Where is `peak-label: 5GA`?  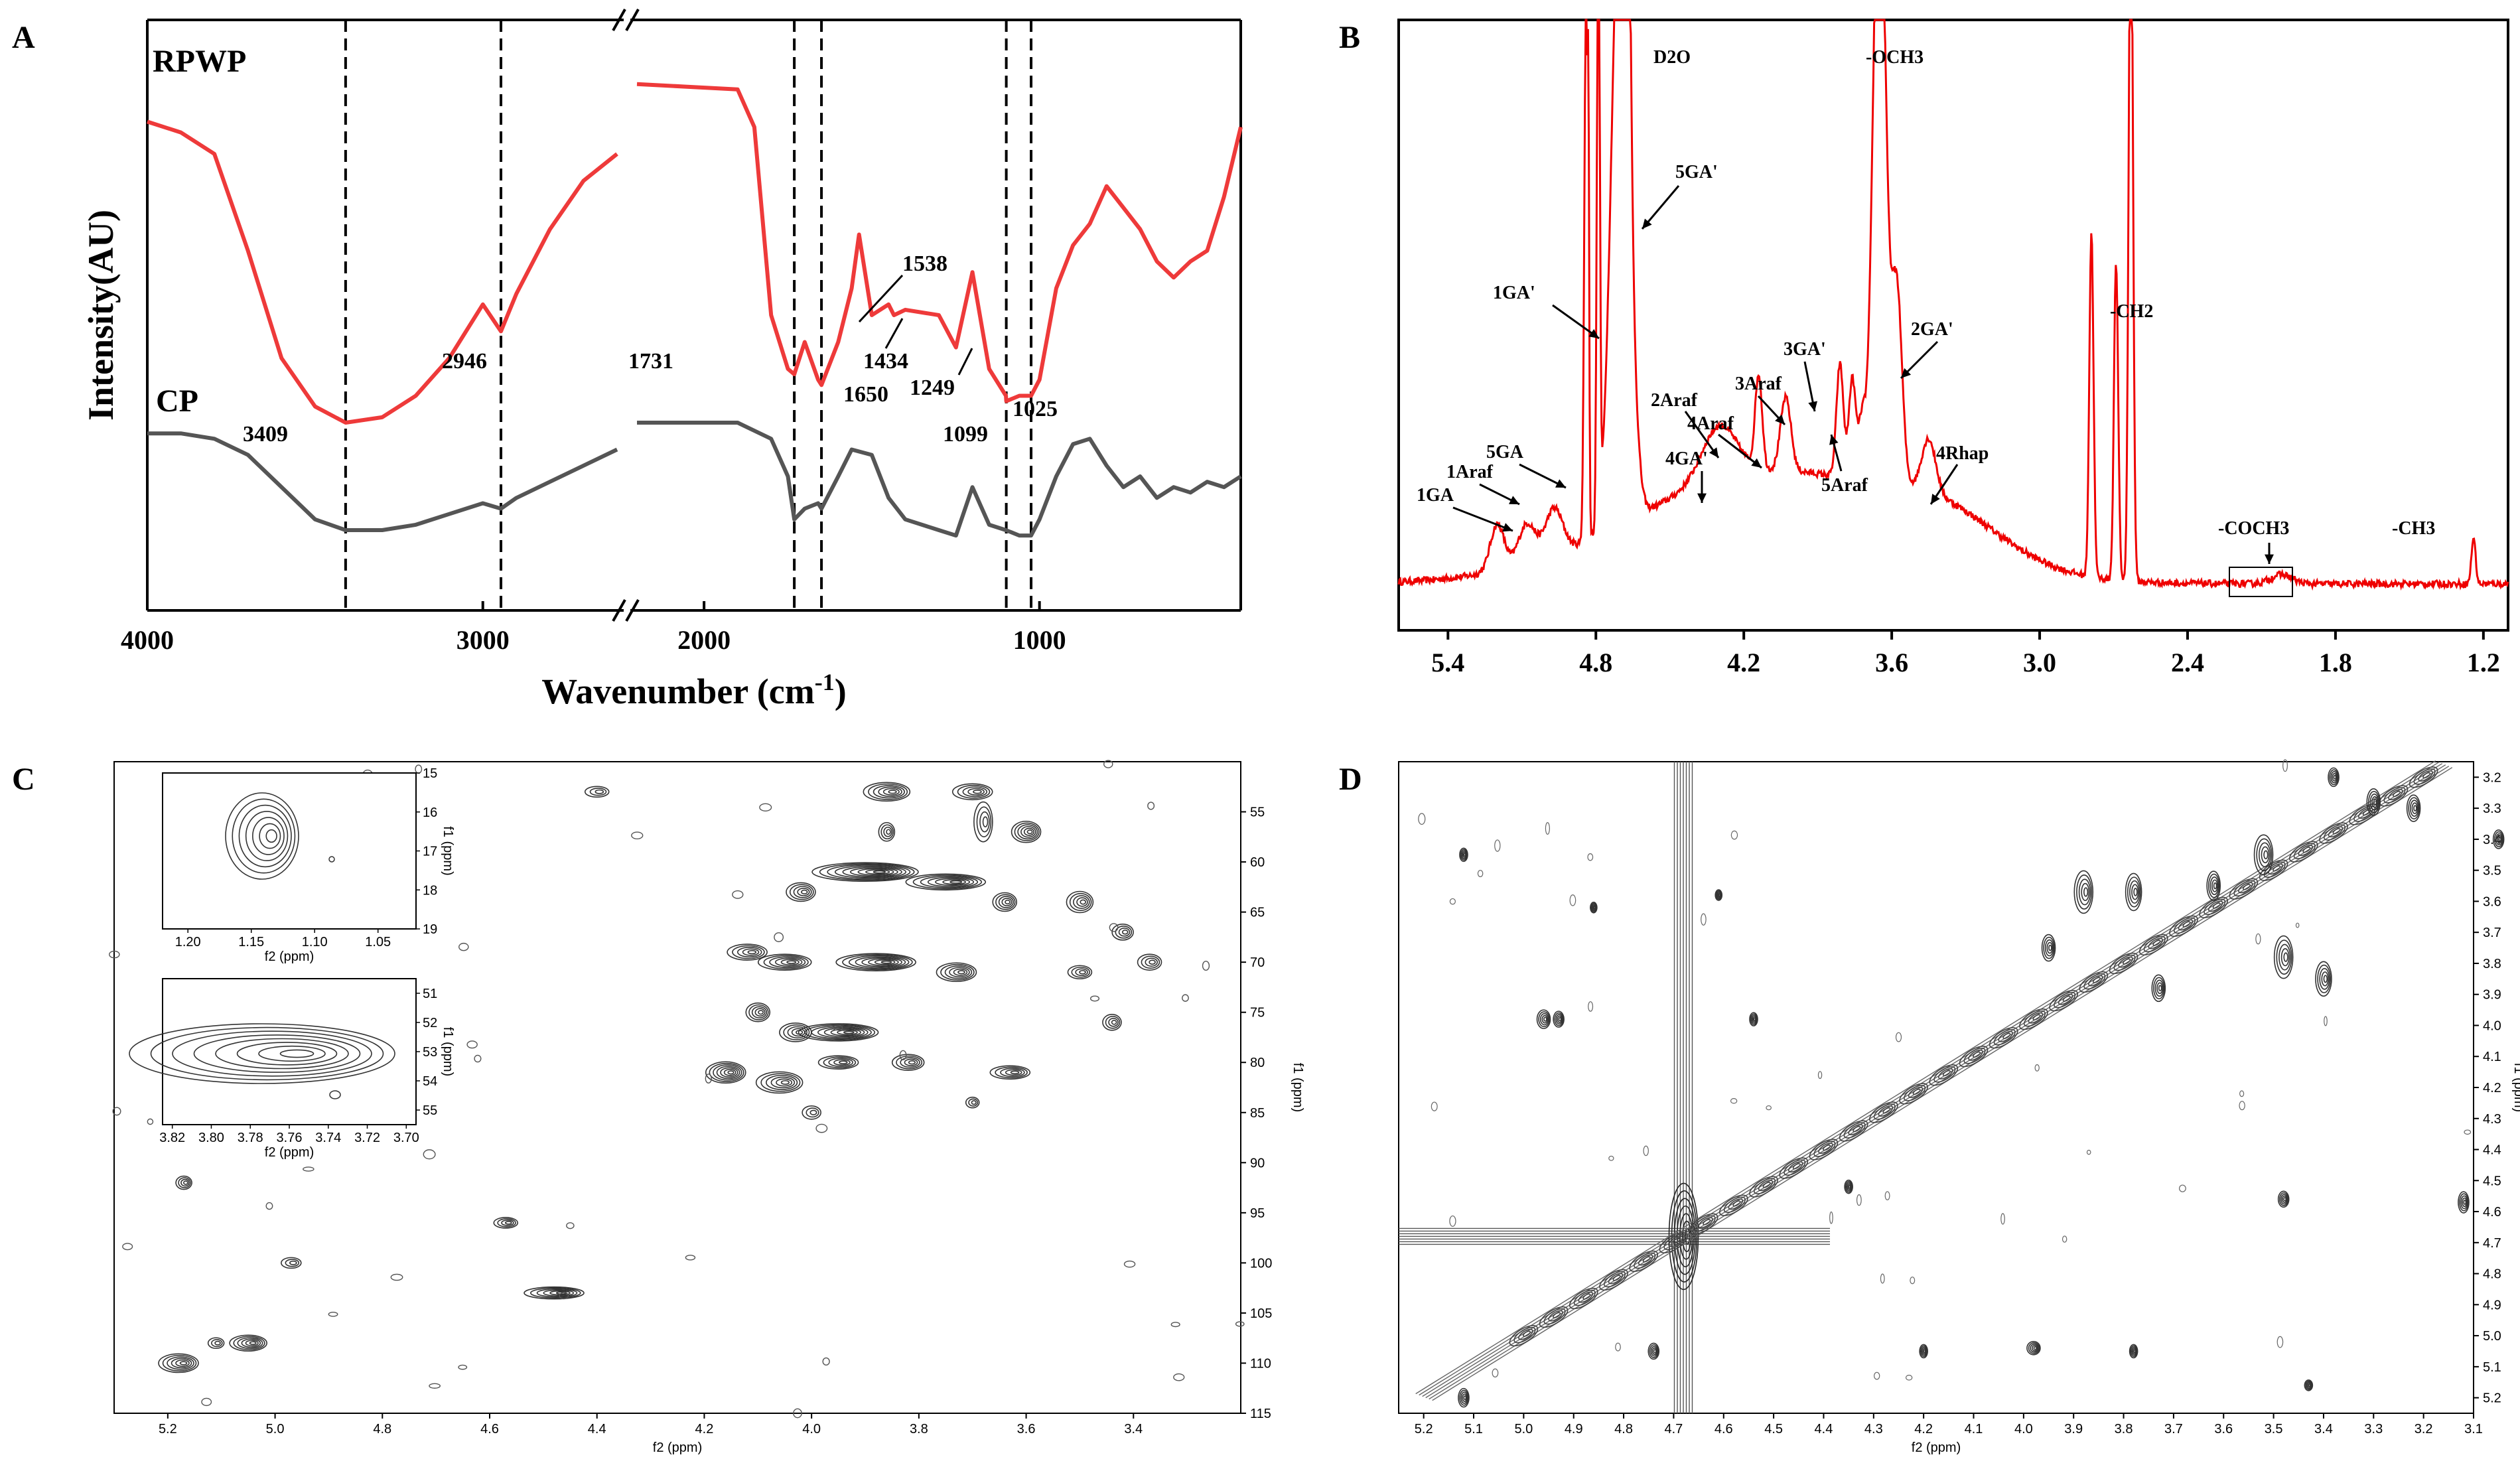 peak-label: 5GA is located at coordinates (1505, 452).